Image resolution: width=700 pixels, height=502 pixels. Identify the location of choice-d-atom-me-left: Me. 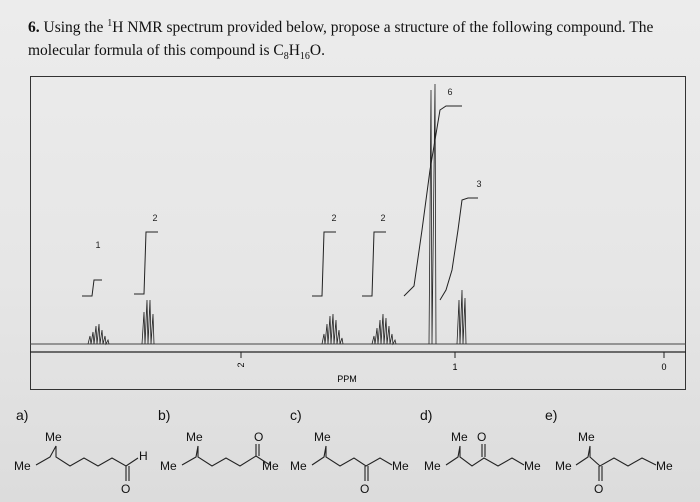
(432, 466).